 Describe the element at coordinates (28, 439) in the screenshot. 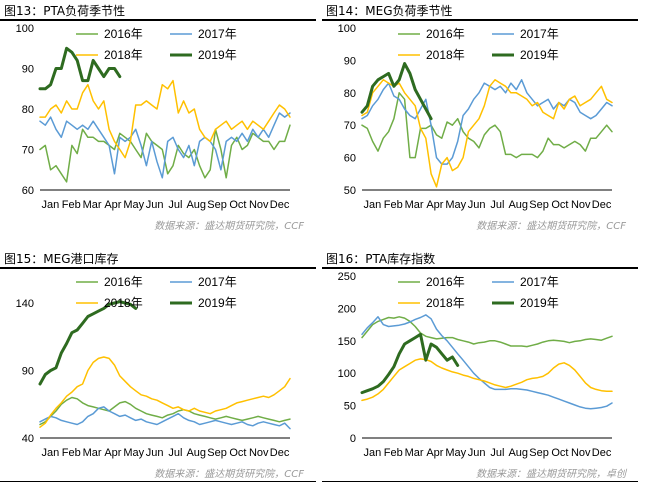

I see `y-tick-label: 40` at that location.